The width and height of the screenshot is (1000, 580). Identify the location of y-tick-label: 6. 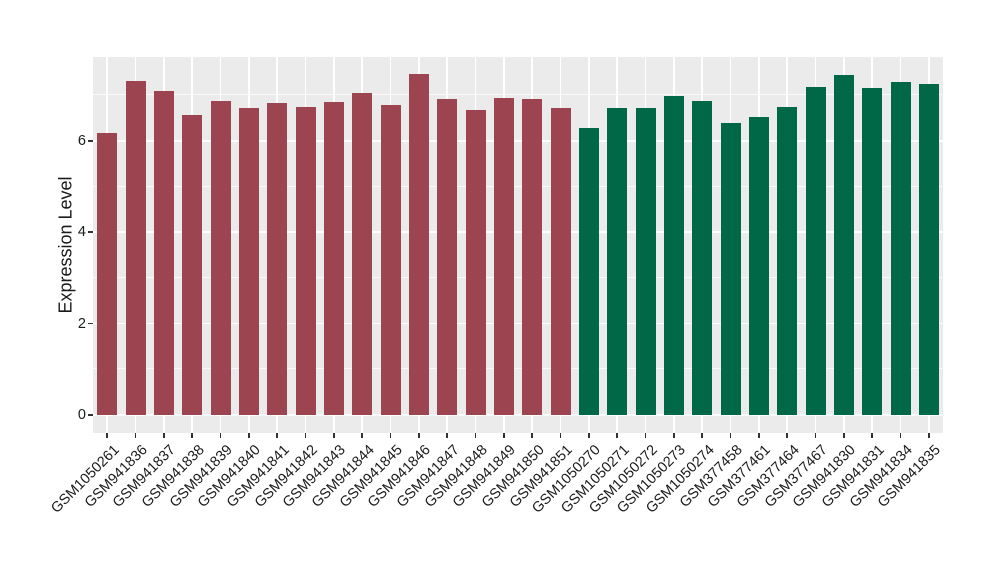
(81, 140).